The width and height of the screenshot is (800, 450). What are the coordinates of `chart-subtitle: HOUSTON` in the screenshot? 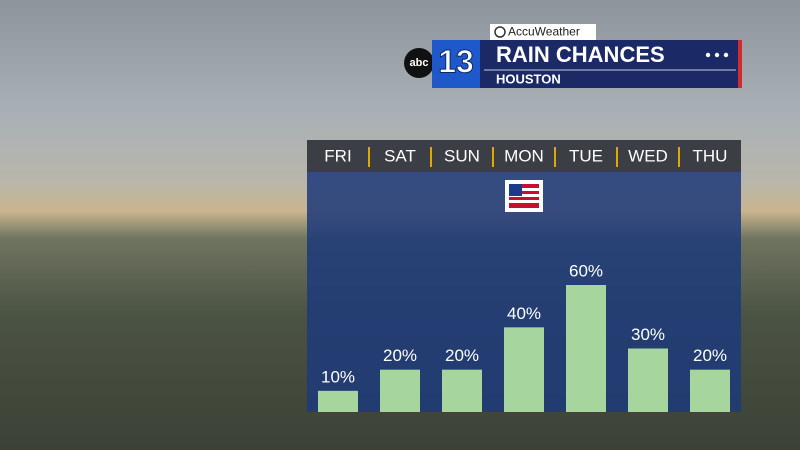 It's located at (528, 78).